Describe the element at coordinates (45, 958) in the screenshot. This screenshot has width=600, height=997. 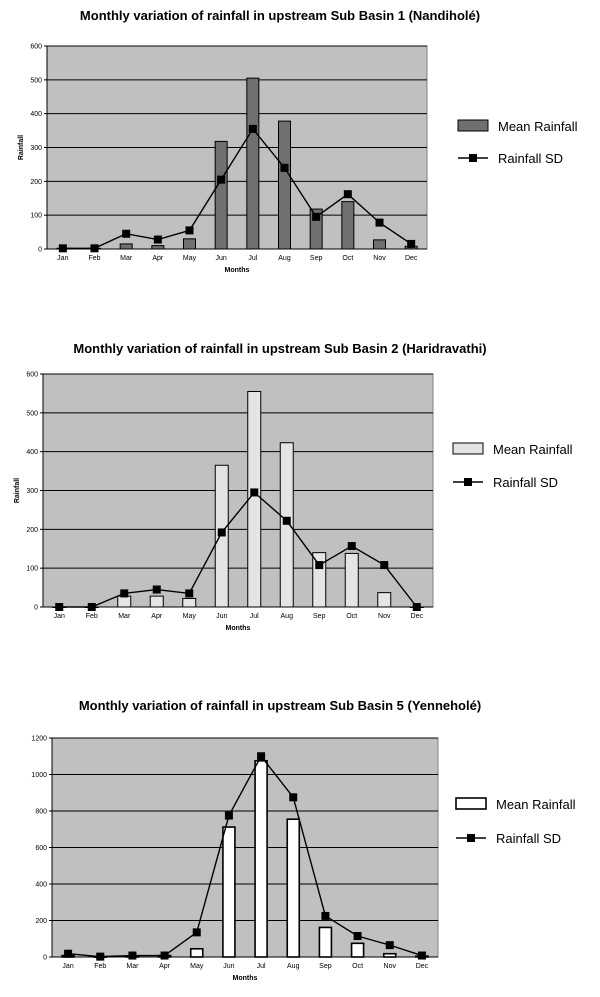
I see `y-tick-label: 0` at that location.